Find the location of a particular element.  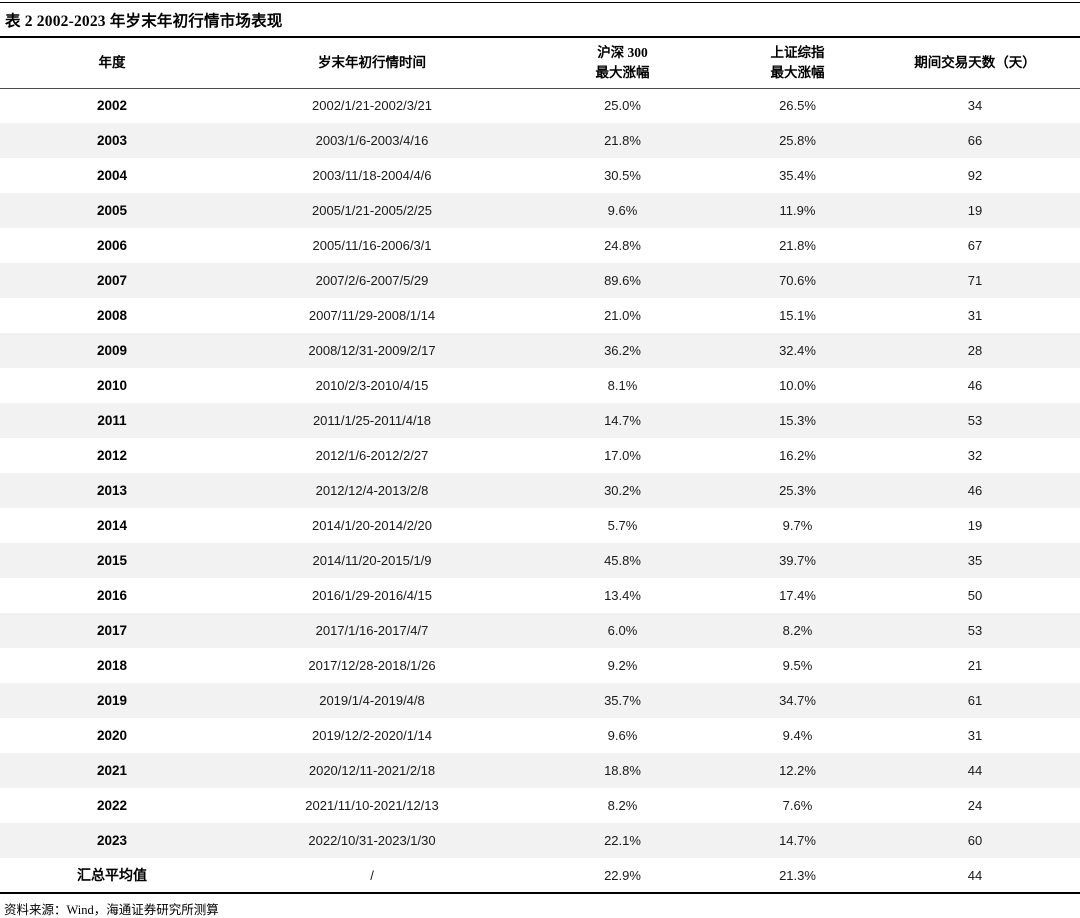

cell-szzz-gain: 25.8% is located at coordinates (797, 140).